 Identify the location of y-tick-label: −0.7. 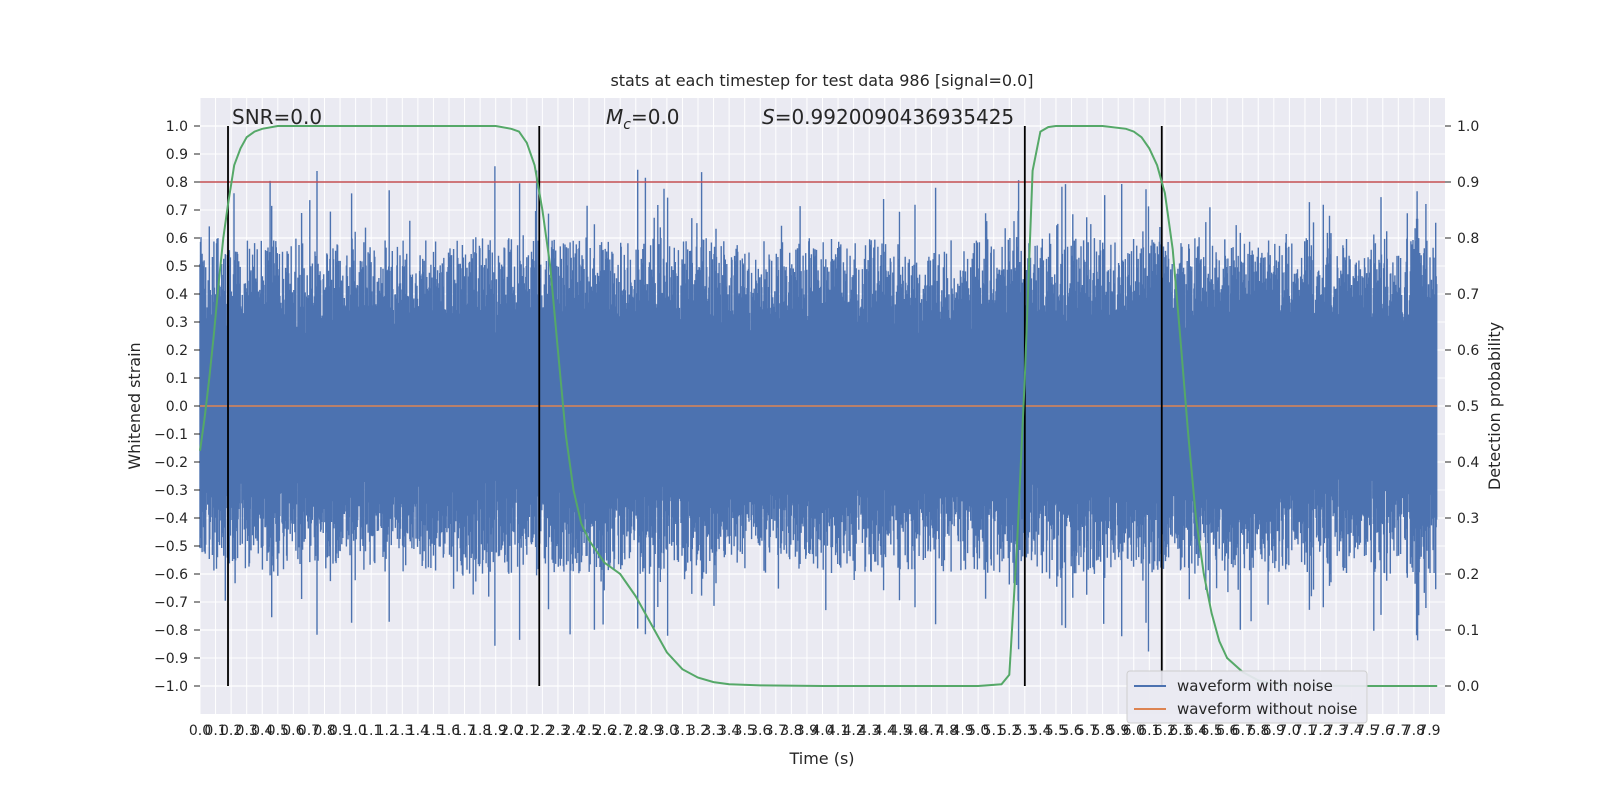
(171, 603).